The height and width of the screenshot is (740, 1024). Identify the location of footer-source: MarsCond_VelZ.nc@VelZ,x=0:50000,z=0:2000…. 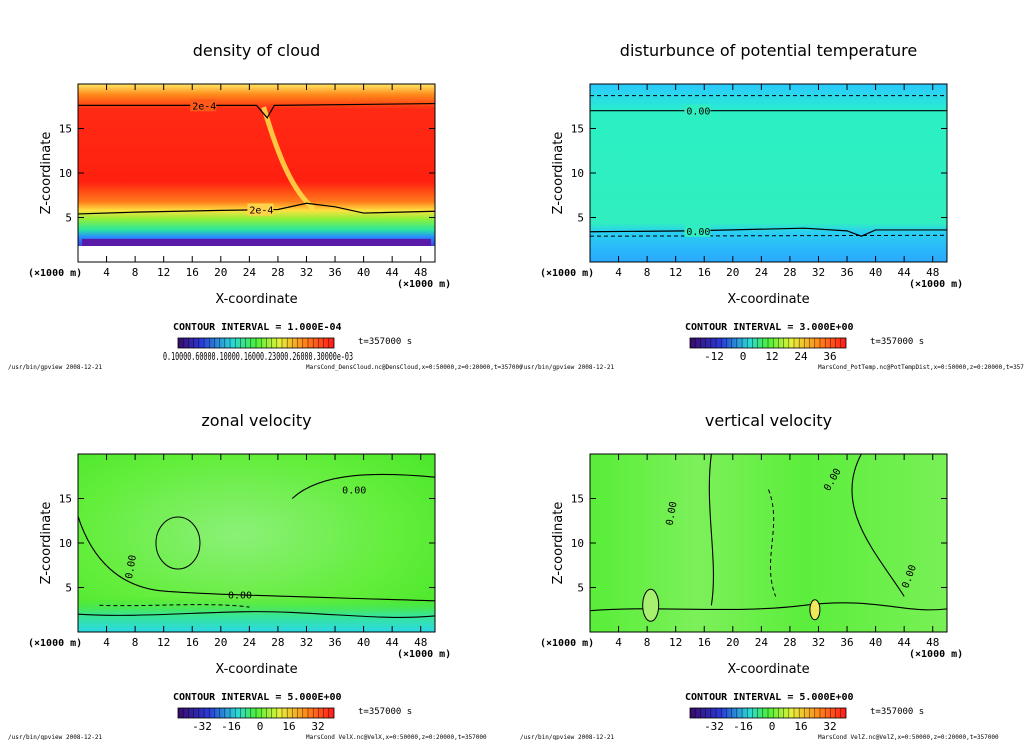
(908, 737).